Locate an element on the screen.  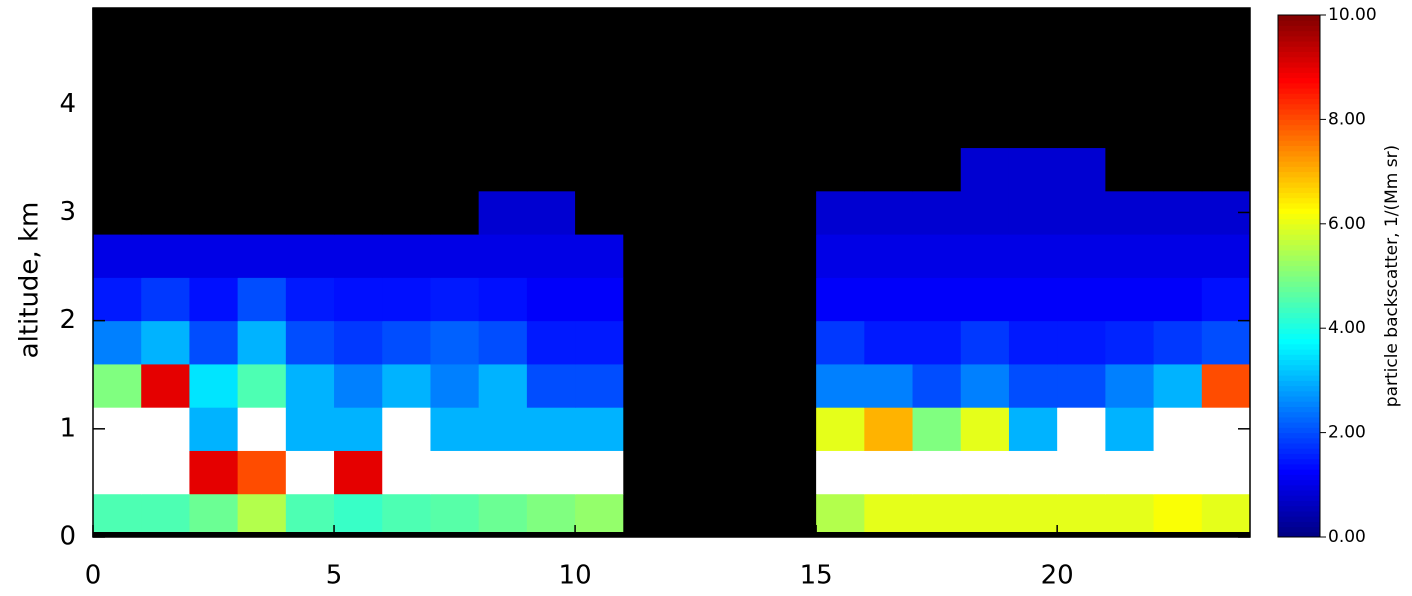
x-tick-label: 15 is located at coordinates (816, 576).